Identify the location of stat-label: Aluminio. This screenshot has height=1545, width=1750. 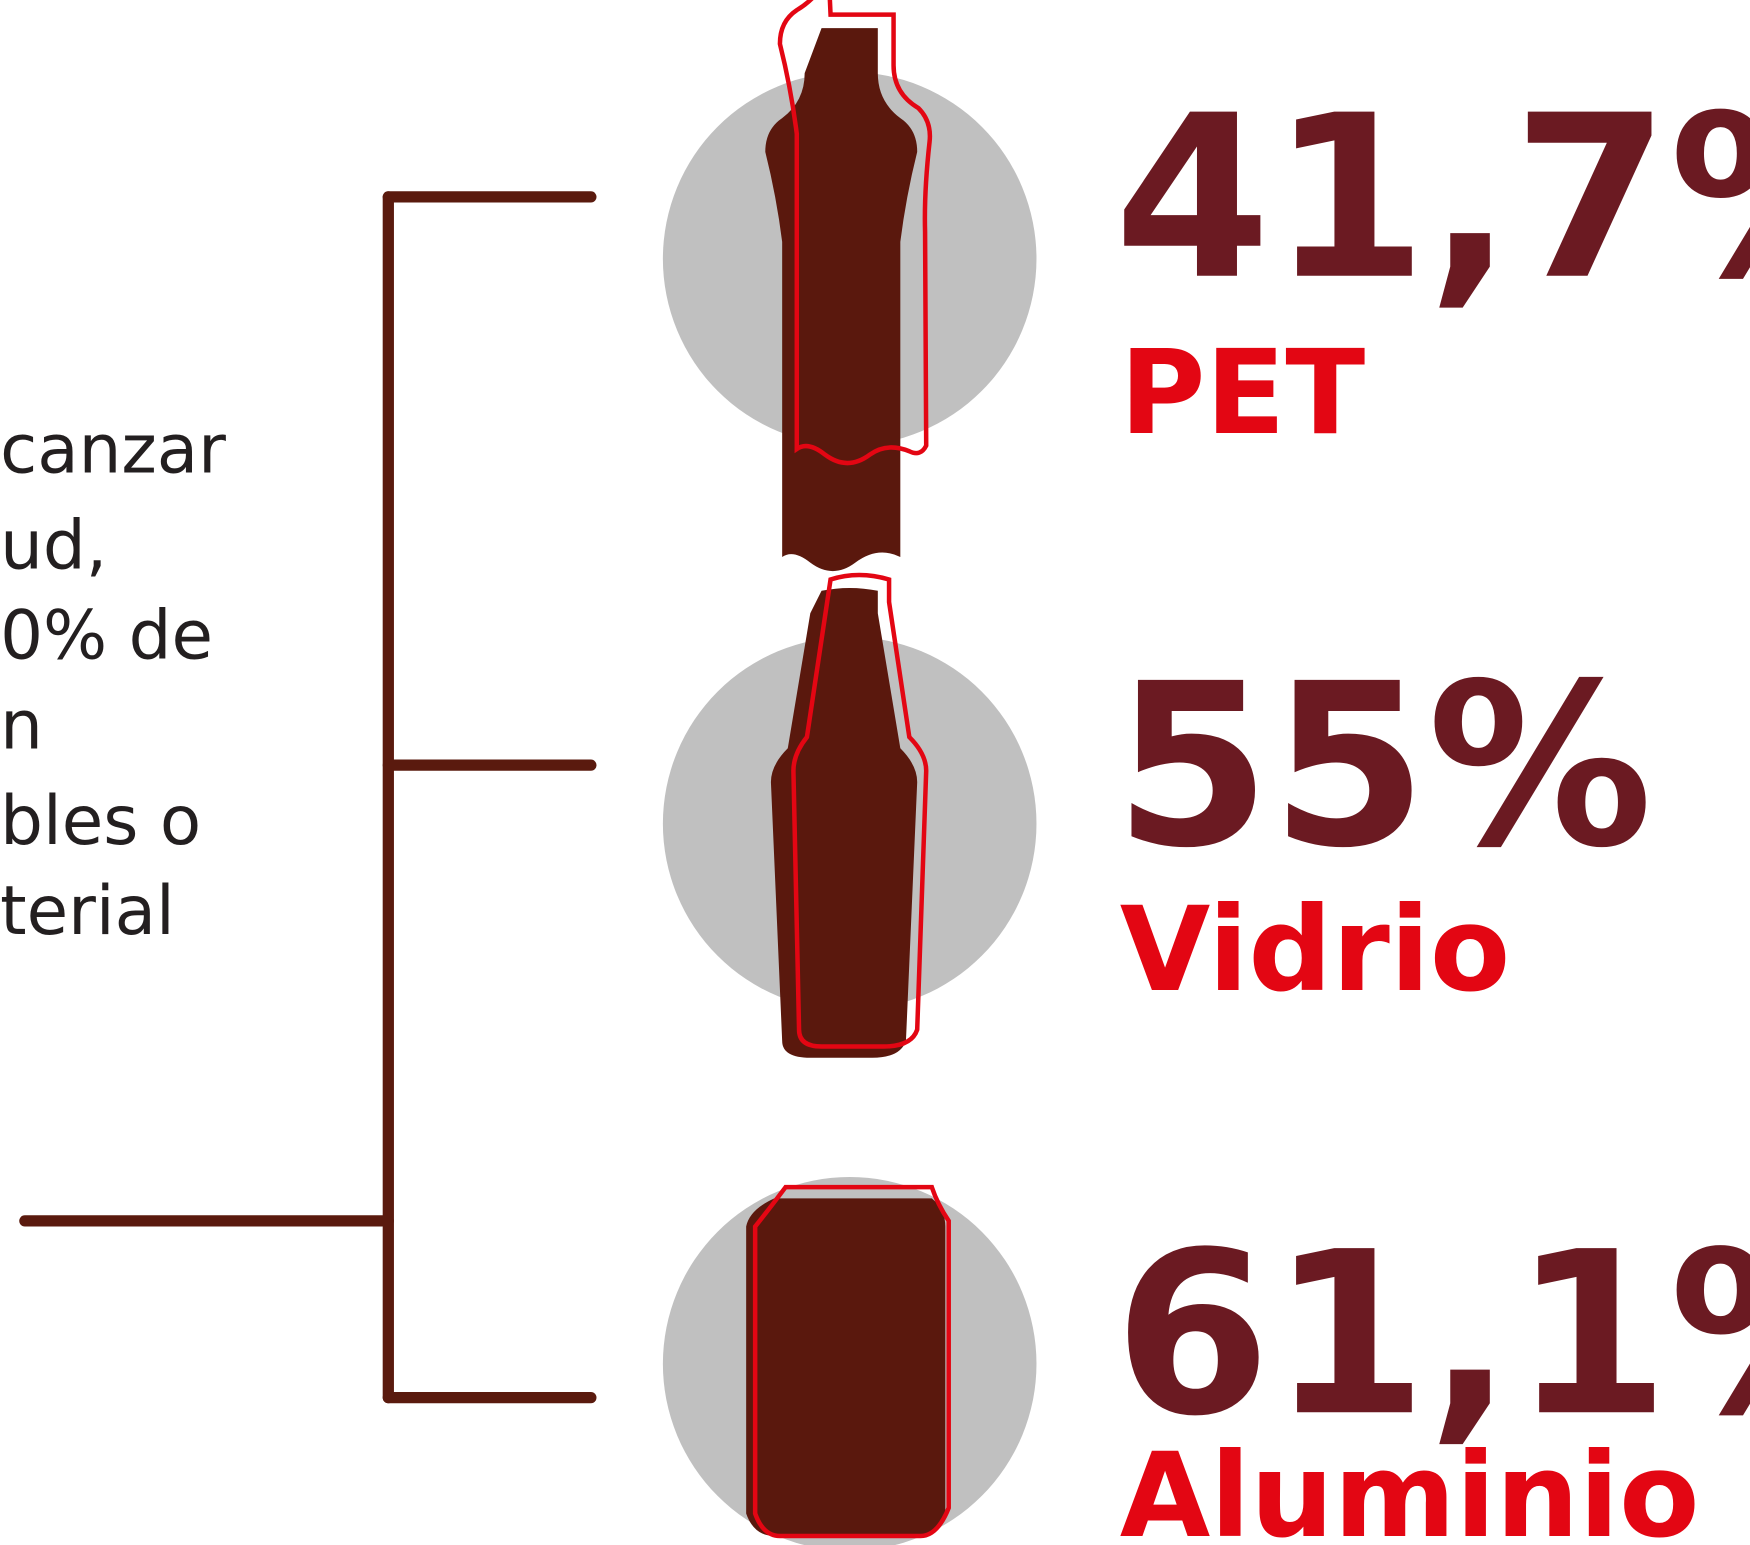
(1410, 1486).